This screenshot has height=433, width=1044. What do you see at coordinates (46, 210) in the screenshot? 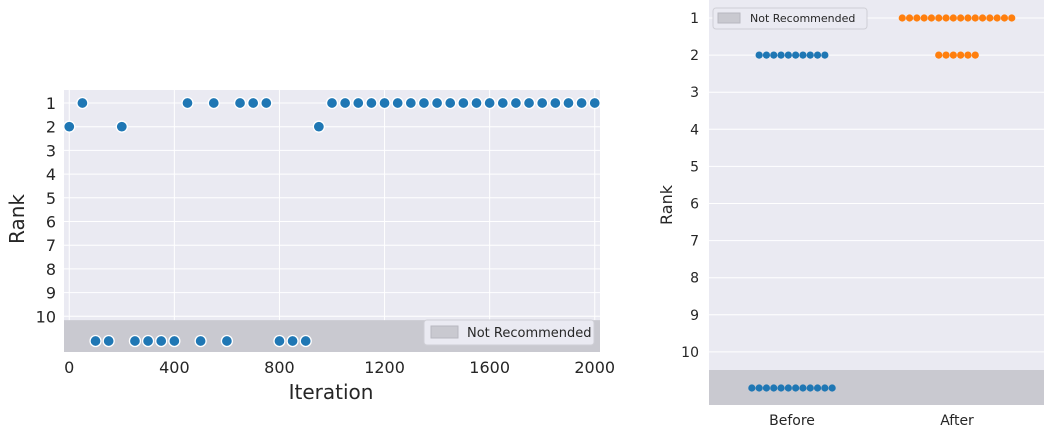
I see `y-tick-labels: 1 2 3 4 5 6 7 8 9 10` at bounding box center [46, 210].